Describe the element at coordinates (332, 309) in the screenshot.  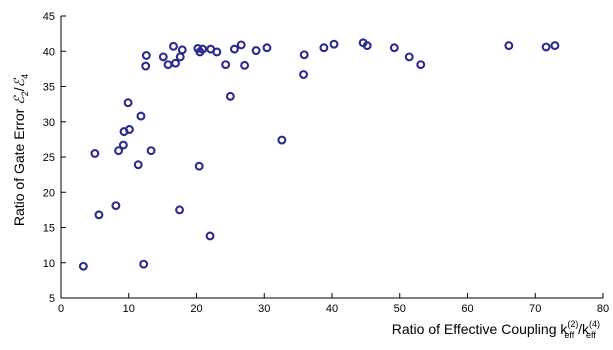
I see `x-tick-label: 40` at that location.